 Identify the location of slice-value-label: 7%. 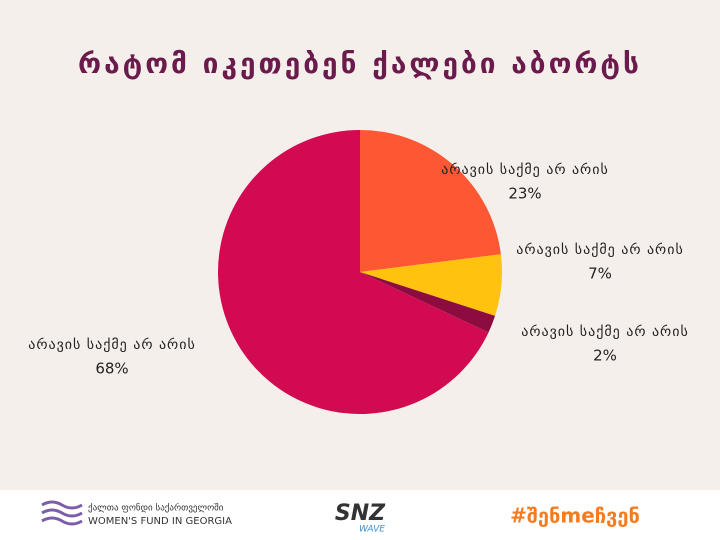
(600, 274).